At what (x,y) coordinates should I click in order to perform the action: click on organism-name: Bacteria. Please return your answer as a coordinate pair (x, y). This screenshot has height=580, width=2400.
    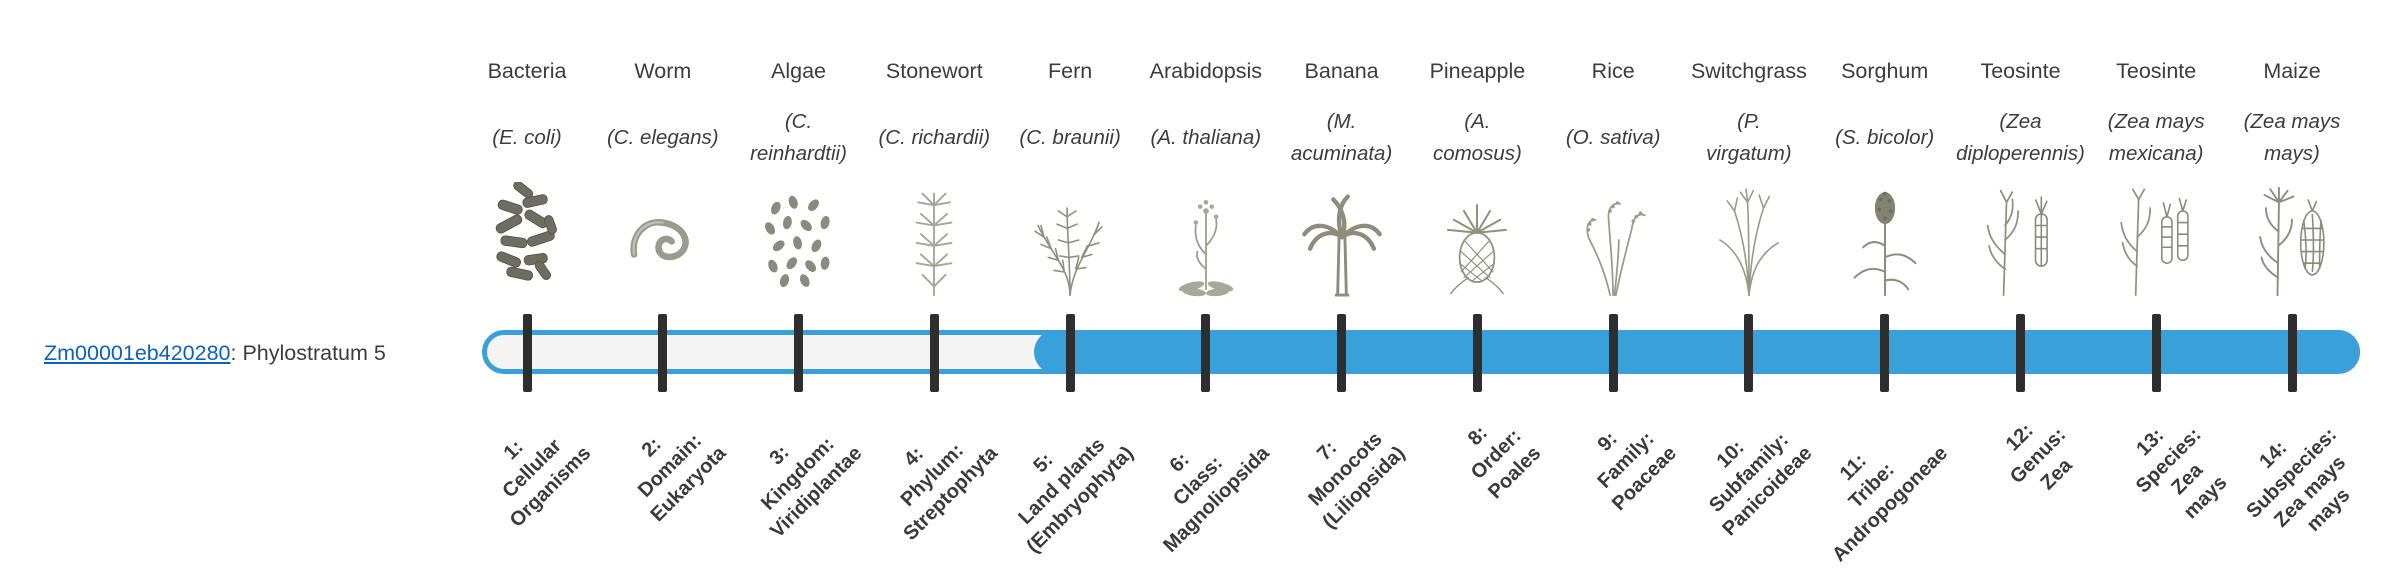
    Looking at the image, I should click on (527, 71).